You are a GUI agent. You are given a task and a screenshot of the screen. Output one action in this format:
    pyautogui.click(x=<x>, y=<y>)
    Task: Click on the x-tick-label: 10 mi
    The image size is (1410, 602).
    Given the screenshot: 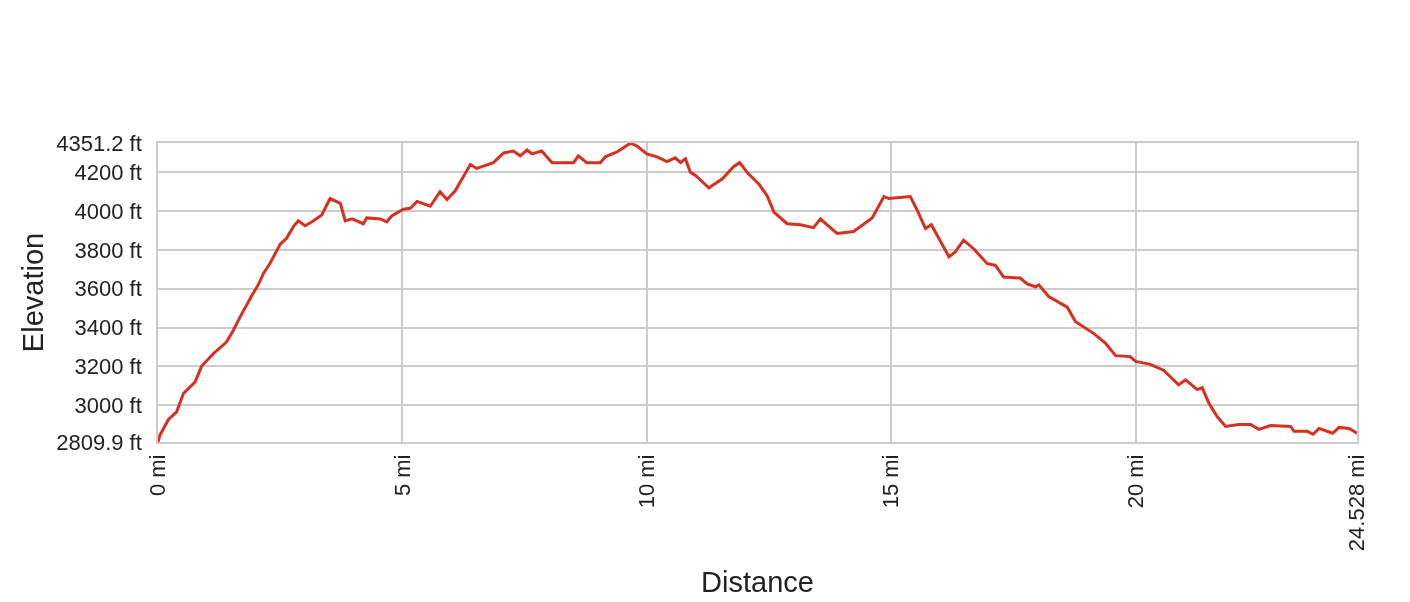 What is the action you would take?
    pyautogui.click(x=646, y=481)
    